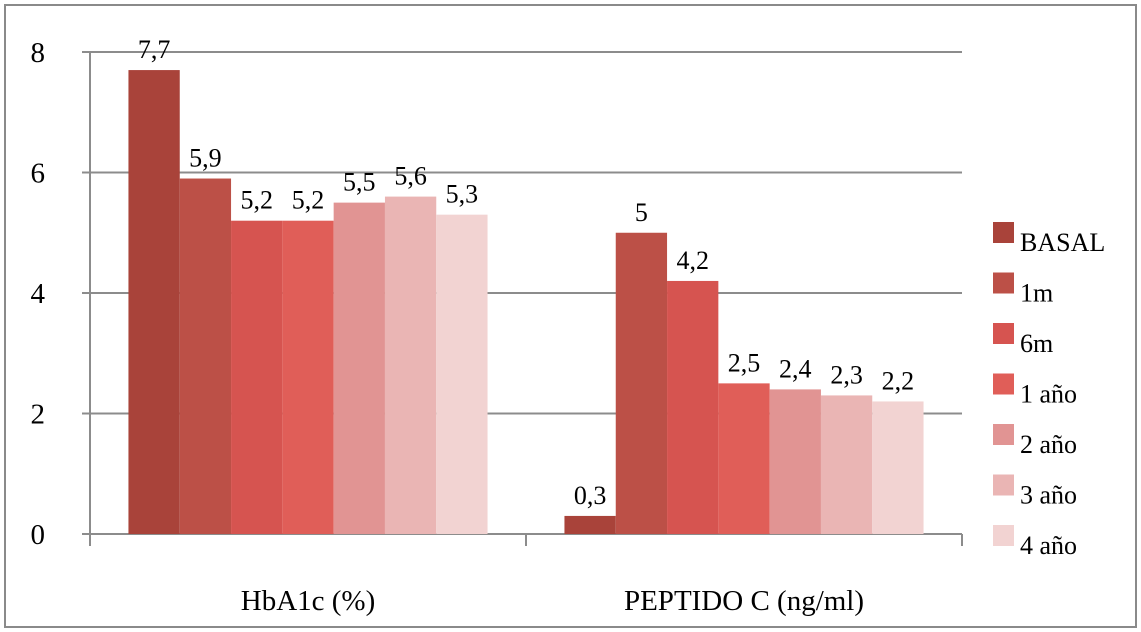  Describe the element at coordinates (744, 362) in the screenshot. I see `data-label: 2,5` at that location.